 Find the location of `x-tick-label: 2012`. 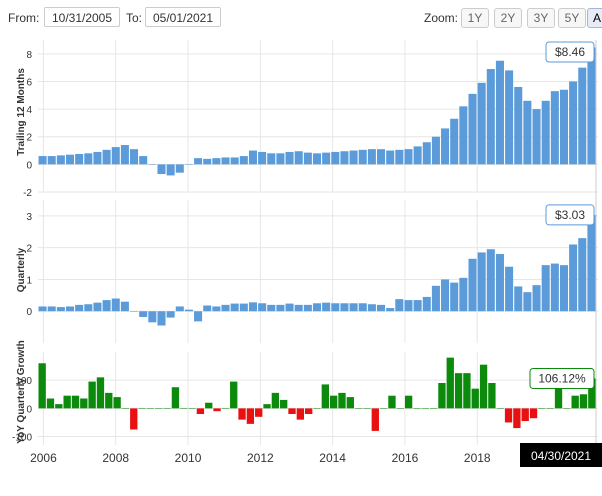

x-tick-label: 2012 is located at coordinates (260, 458).